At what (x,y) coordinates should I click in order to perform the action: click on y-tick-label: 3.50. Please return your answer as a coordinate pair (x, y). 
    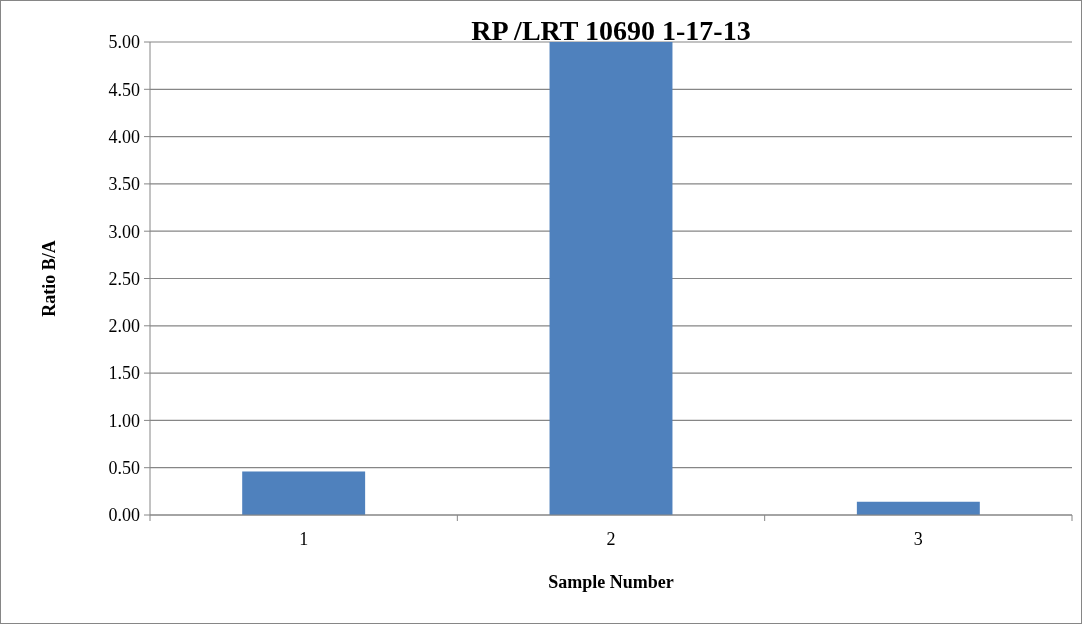
    Looking at the image, I should click on (124, 184).